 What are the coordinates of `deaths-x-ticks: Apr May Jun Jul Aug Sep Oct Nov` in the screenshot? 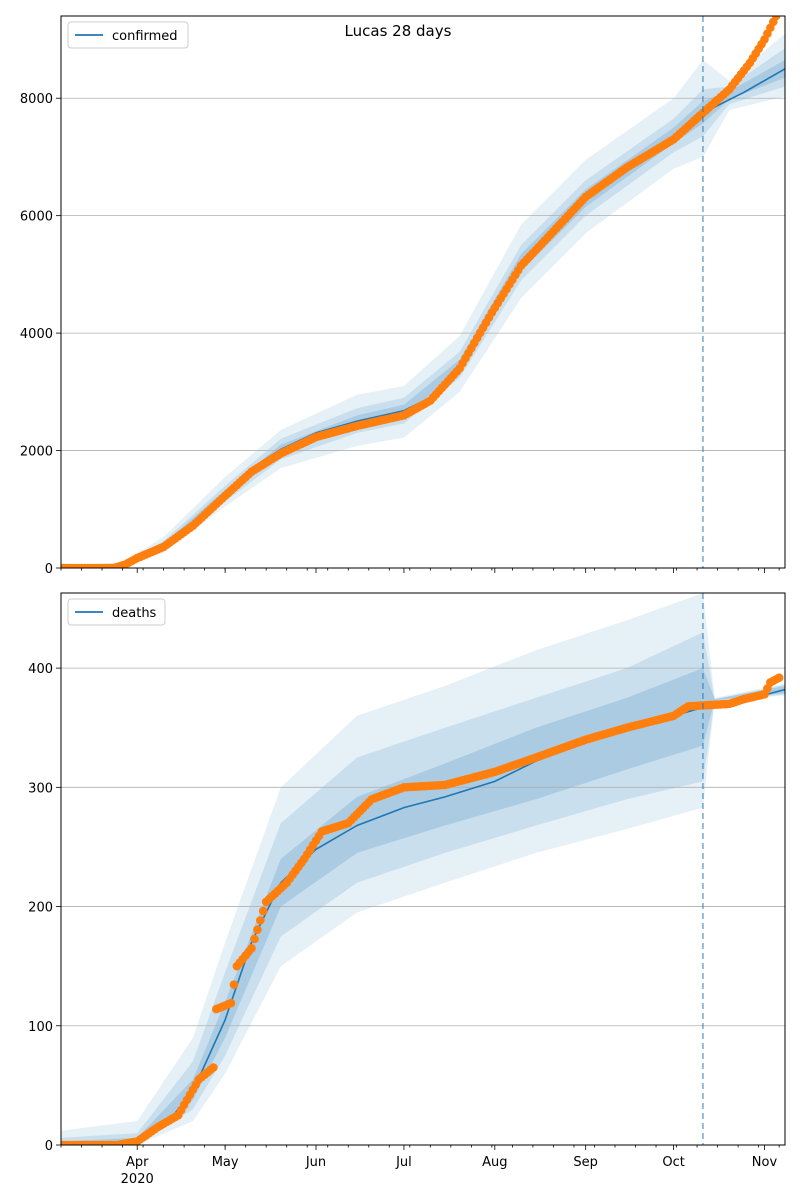 It's located at (420, 1157).